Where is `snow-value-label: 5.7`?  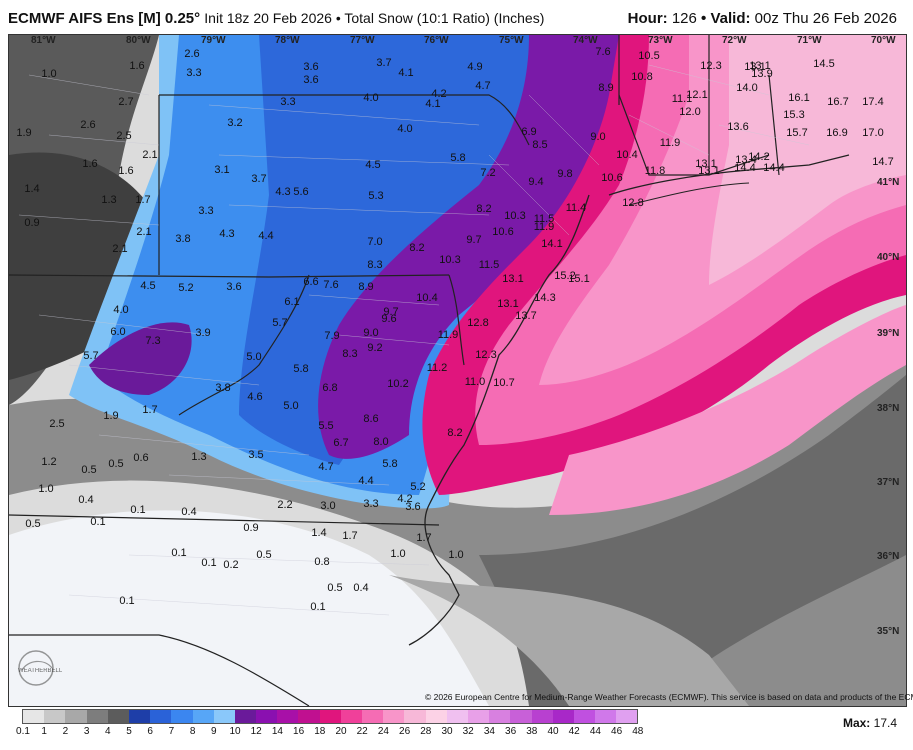
snow-value-label: 5.7 is located at coordinates (279, 323).